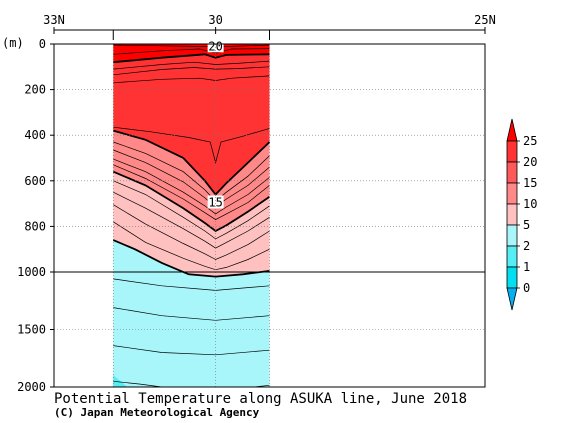  I want to click on colorbar-label-0: 25, so click(530, 141).